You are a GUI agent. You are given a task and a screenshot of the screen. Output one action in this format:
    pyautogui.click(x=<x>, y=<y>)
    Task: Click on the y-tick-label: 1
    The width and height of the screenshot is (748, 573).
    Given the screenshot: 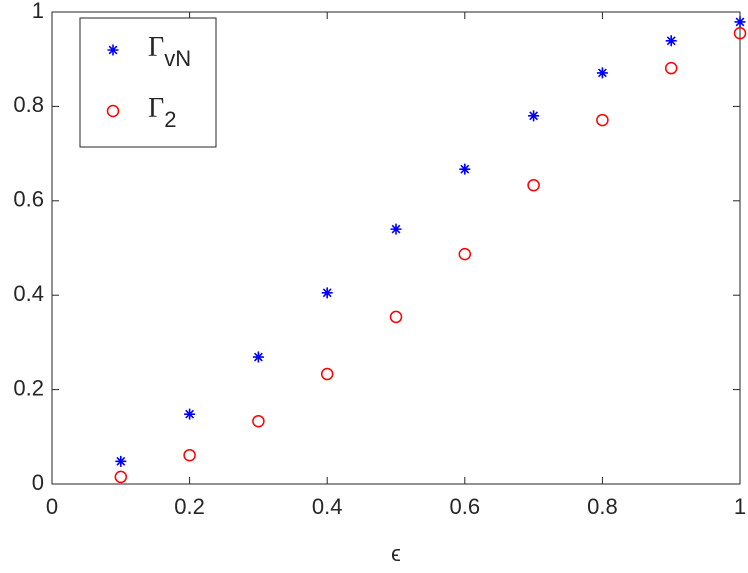 What is the action you would take?
    pyautogui.click(x=38, y=11)
    